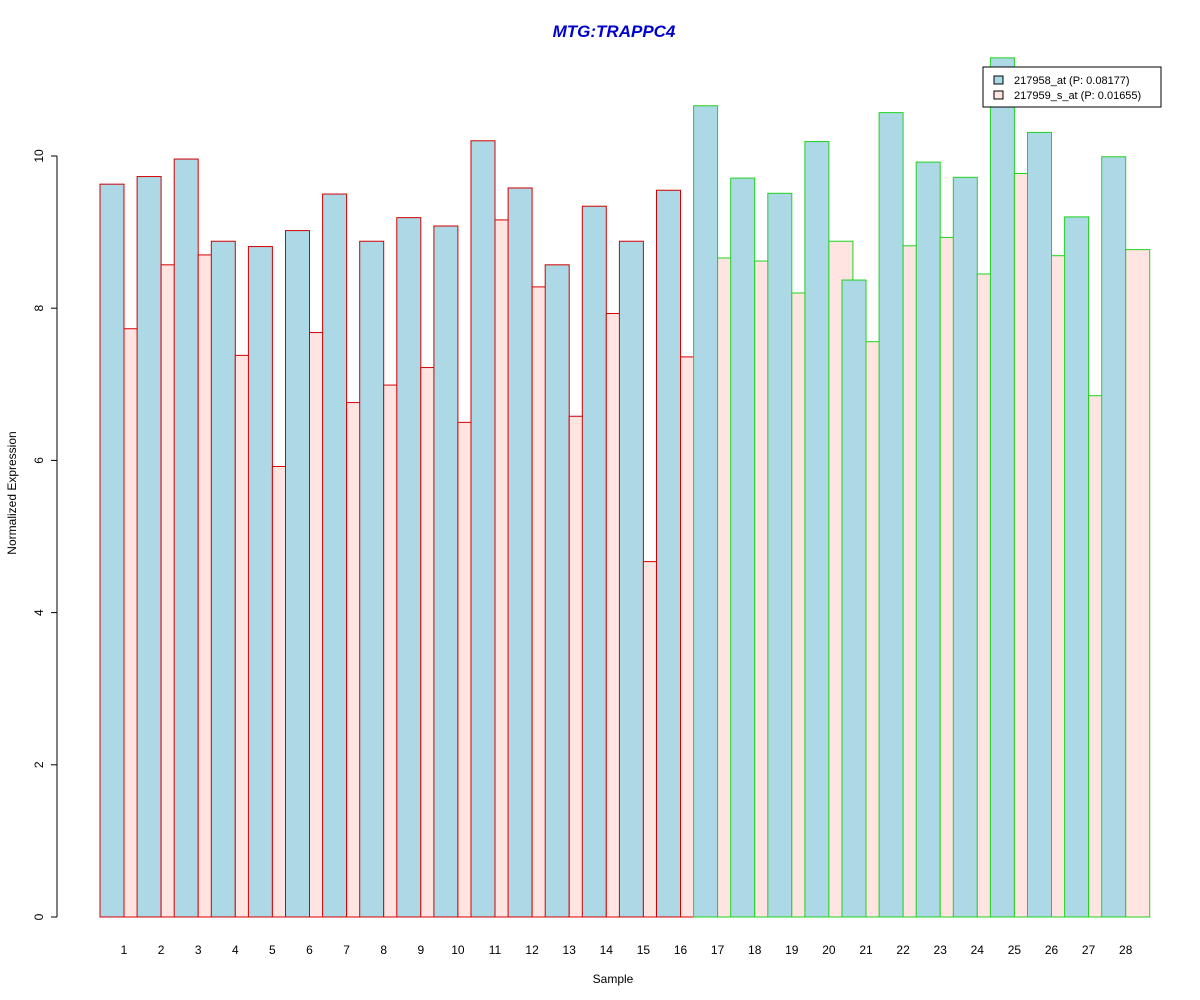 This screenshot has height=1000, width=1200. What do you see at coordinates (39, 156) in the screenshot?
I see `y-tick-label: 10` at bounding box center [39, 156].